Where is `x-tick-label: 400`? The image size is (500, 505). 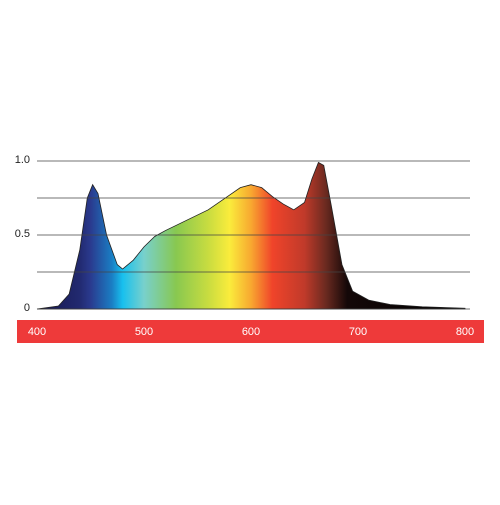
x-tick-label: 400 is located at coordinates (37, 332).